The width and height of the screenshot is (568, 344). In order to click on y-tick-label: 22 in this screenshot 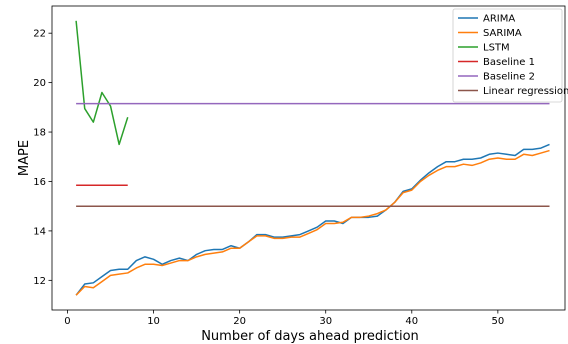, I will do `click(39, 34)`.